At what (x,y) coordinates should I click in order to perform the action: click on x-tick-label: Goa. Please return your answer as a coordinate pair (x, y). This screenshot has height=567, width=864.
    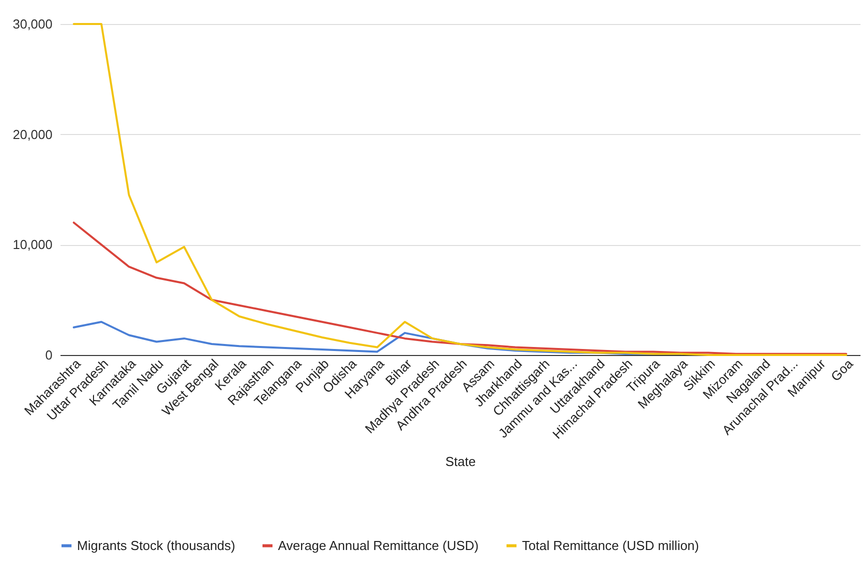
    Looking at the image, I should click on (842, 370).